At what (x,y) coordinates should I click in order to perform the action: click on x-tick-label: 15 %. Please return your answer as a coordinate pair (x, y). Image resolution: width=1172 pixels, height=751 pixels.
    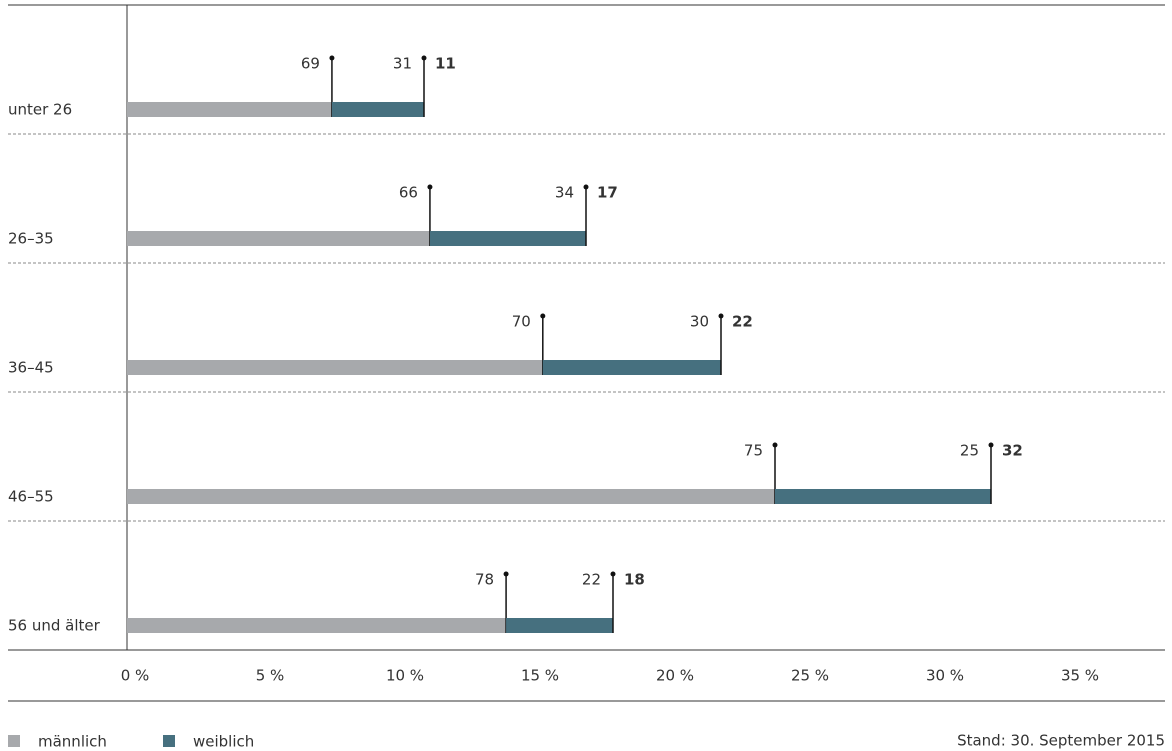
    Looking at the image, I should click on (540, 676).